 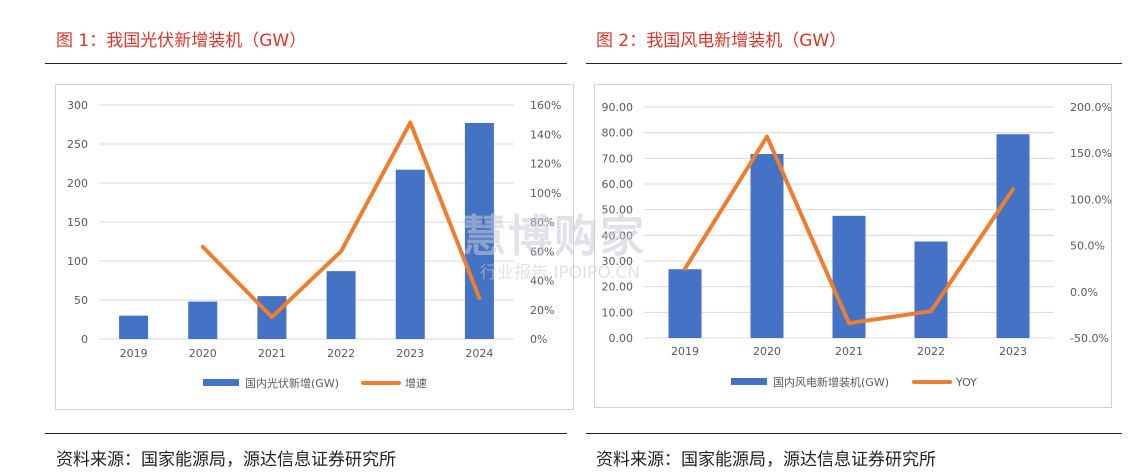 What do you see at coordinates (545, 193) in the screenshot?
I see `y-right-tick-label: 100%` at bounding box center [545, 193].